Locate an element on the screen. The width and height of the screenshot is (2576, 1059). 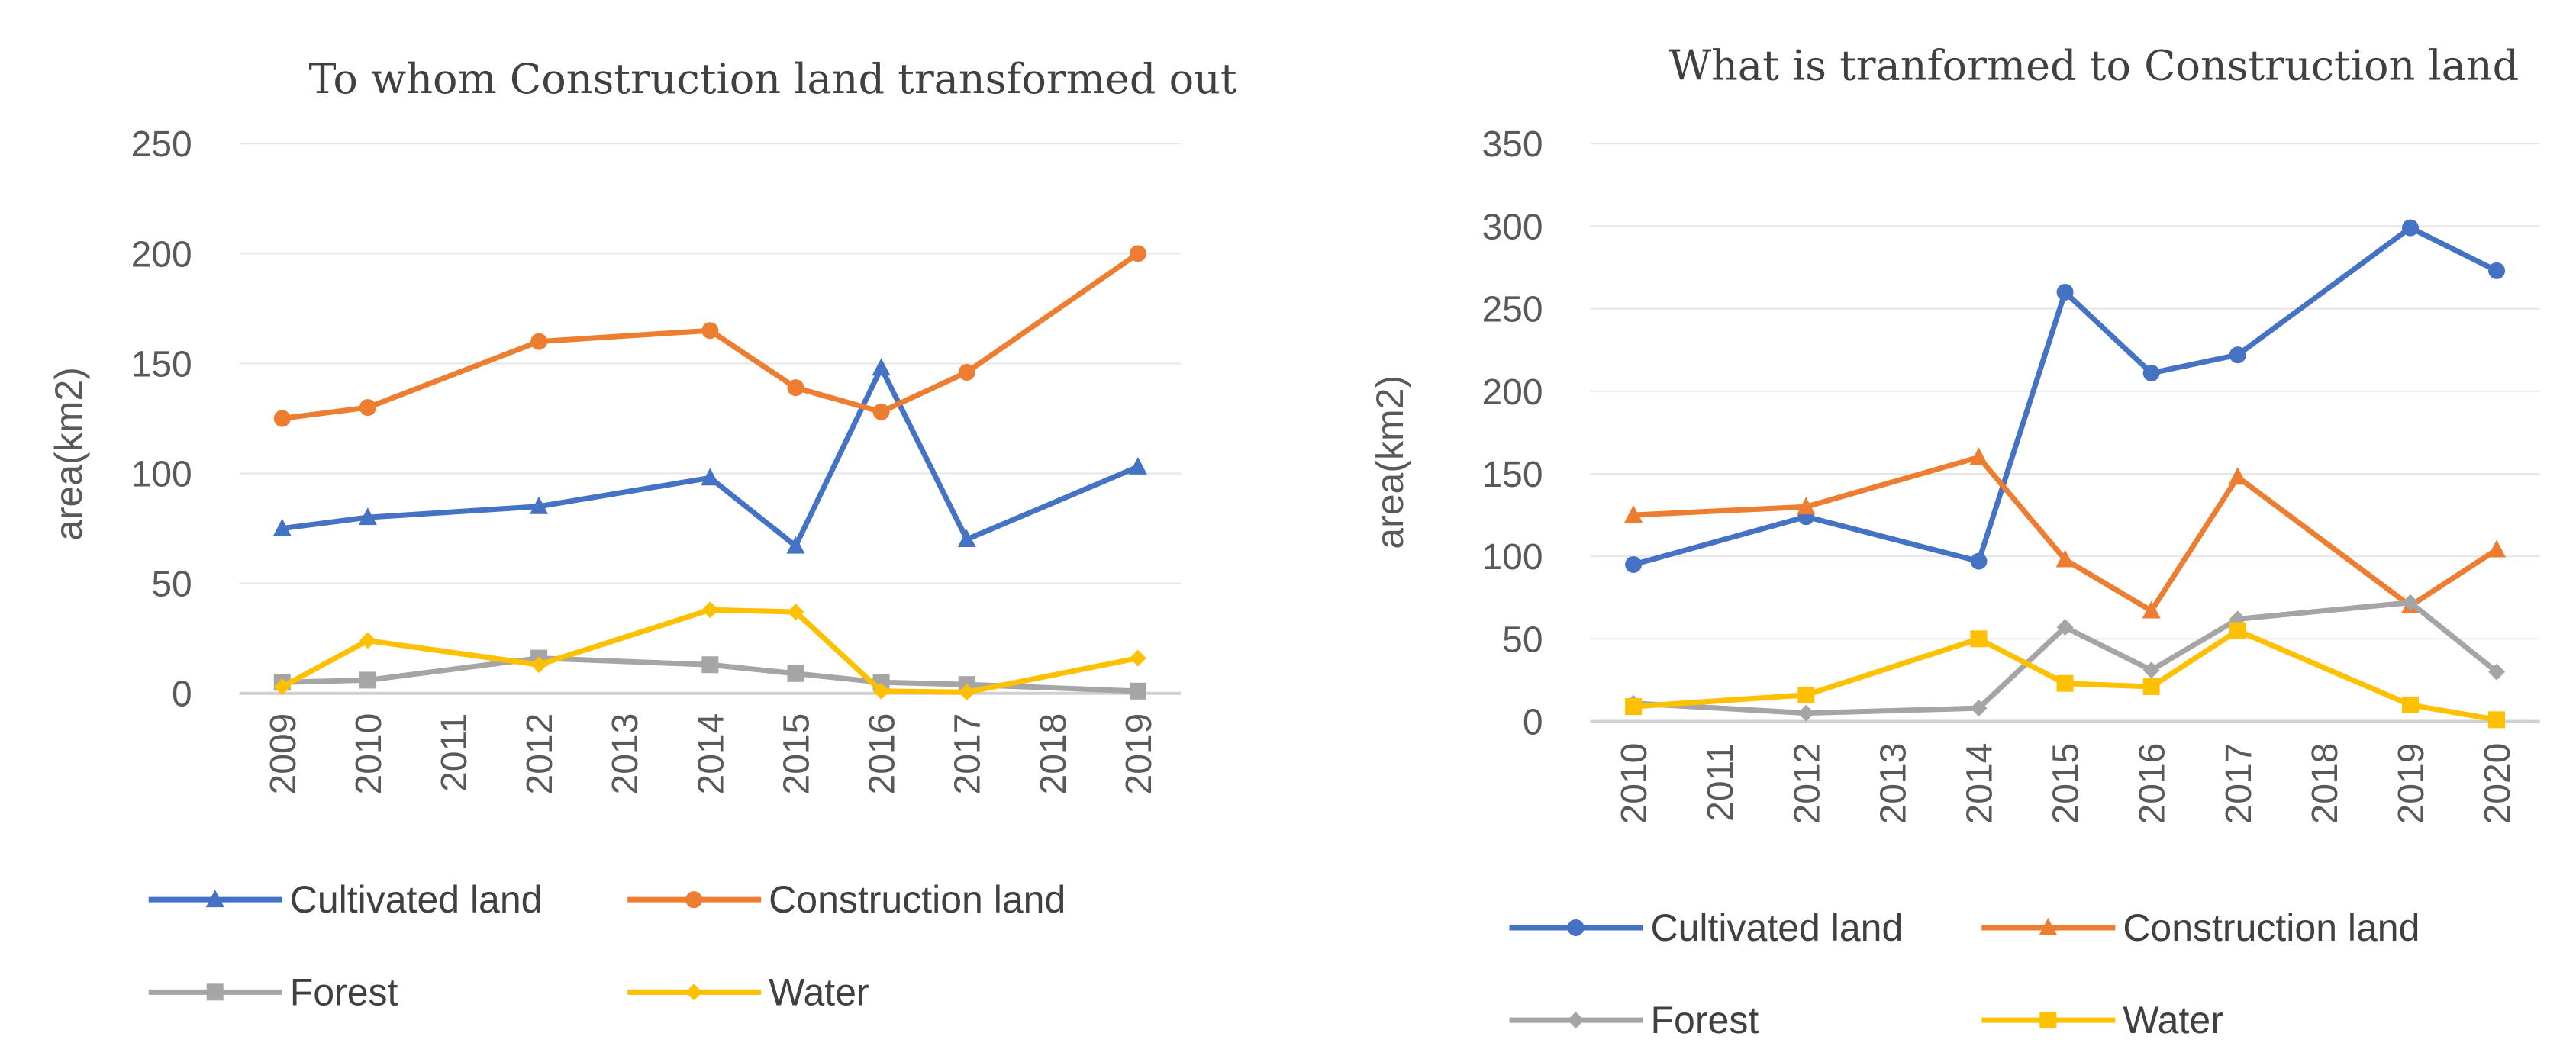
data-point-construction-land-2012 is located at coordinates (1807, 506).